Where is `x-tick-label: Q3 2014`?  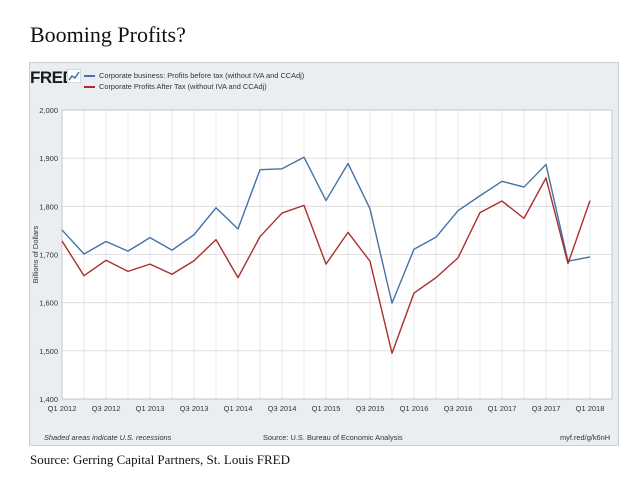
x-tick-label: Q3 2014 is located at coordinates (282, 408).